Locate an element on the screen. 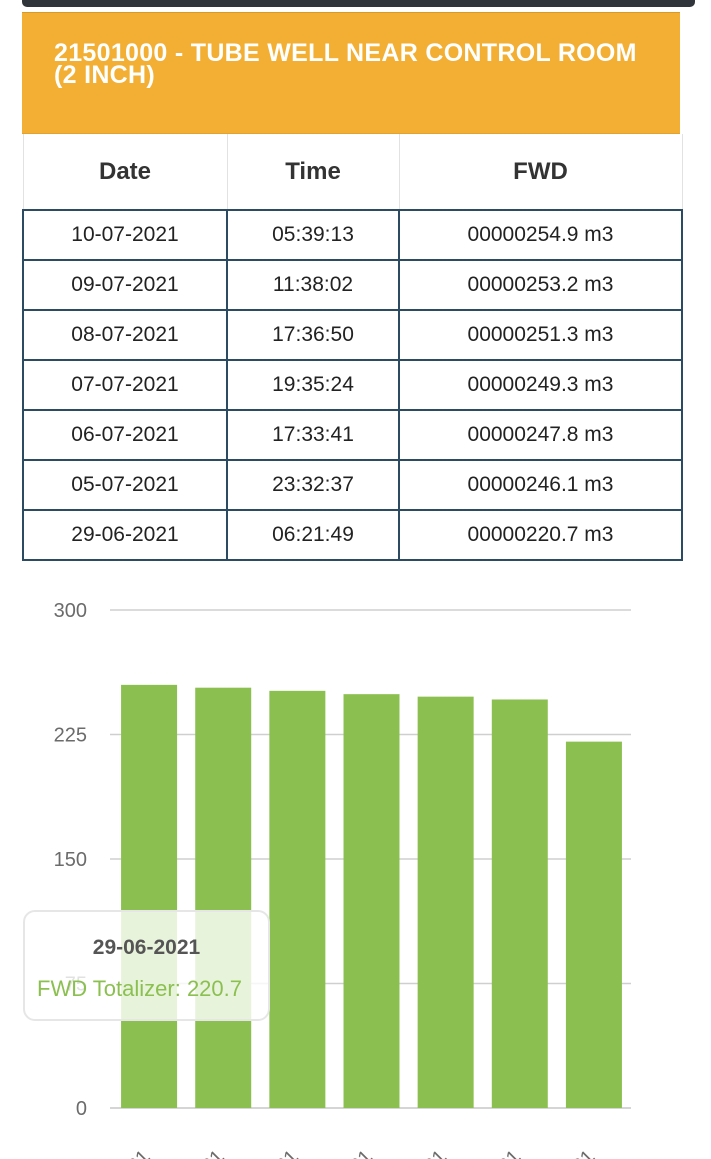 This screenshot has width=711, height=1159. table-row: 07-07-2021 19:35:24 00000249.3 m3 is located at coordinates (352, 385).